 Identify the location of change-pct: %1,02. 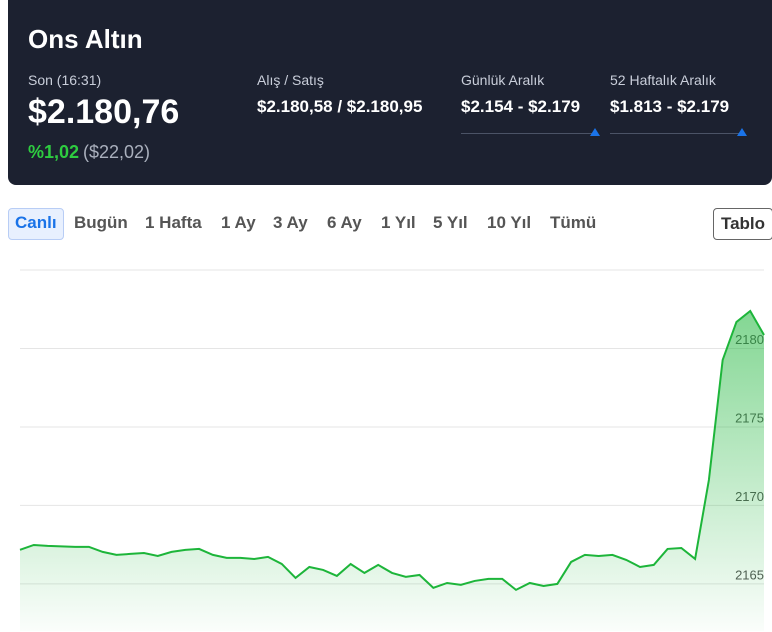
(54, 152).